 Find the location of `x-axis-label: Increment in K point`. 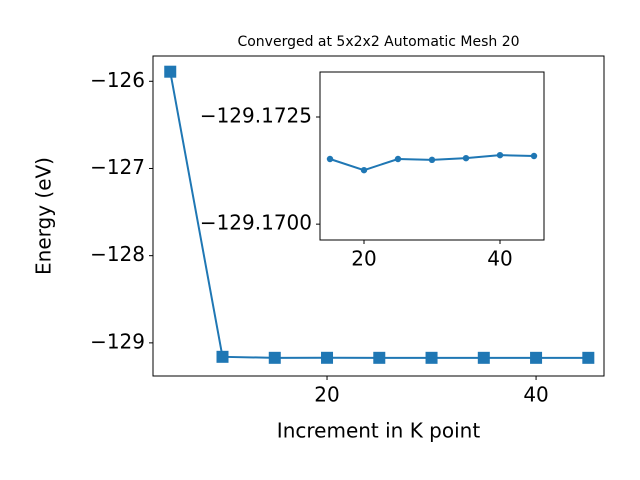

x-axis-label: Increment in K point is located at coordinates (379, 431).